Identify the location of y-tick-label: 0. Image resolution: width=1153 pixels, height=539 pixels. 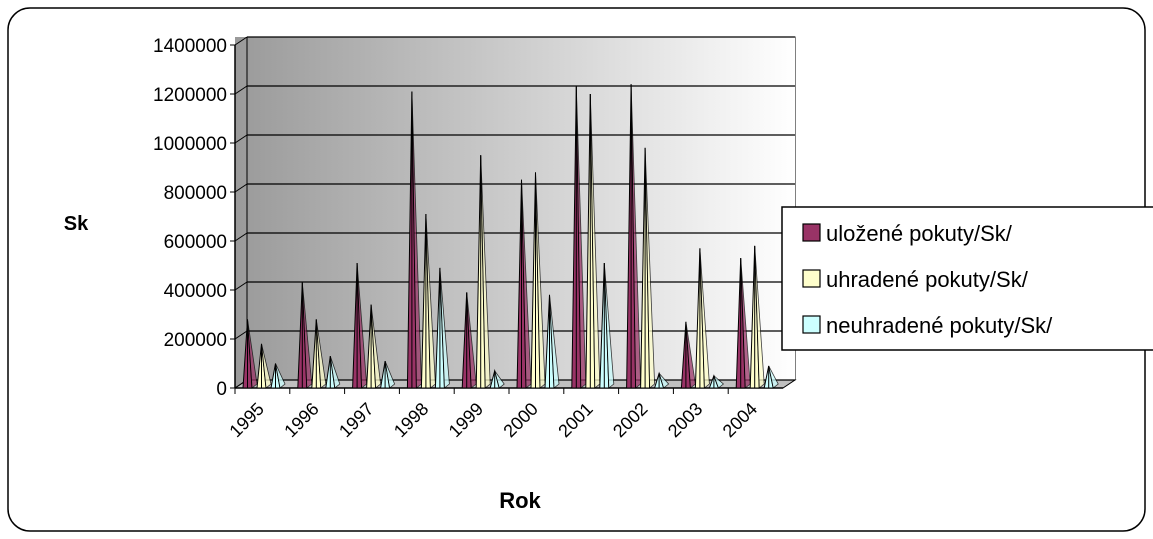
(221, 389).